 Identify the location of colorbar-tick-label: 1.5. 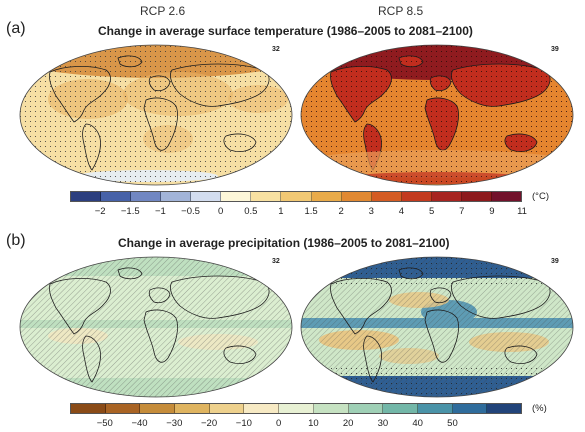
(311, 211).